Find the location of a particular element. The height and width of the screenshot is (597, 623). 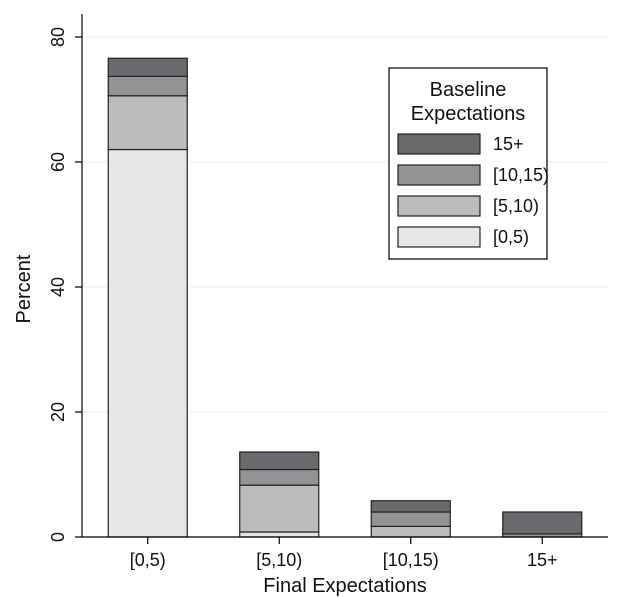

x-tick-label-2: [5,10) is located at coordinates (279, 560).